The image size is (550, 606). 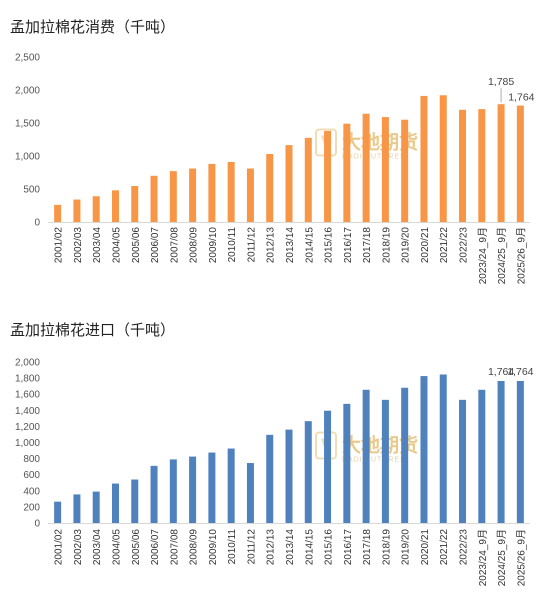 I want to click on x-tick-label: 2014/15, so click(x=309, y=547).